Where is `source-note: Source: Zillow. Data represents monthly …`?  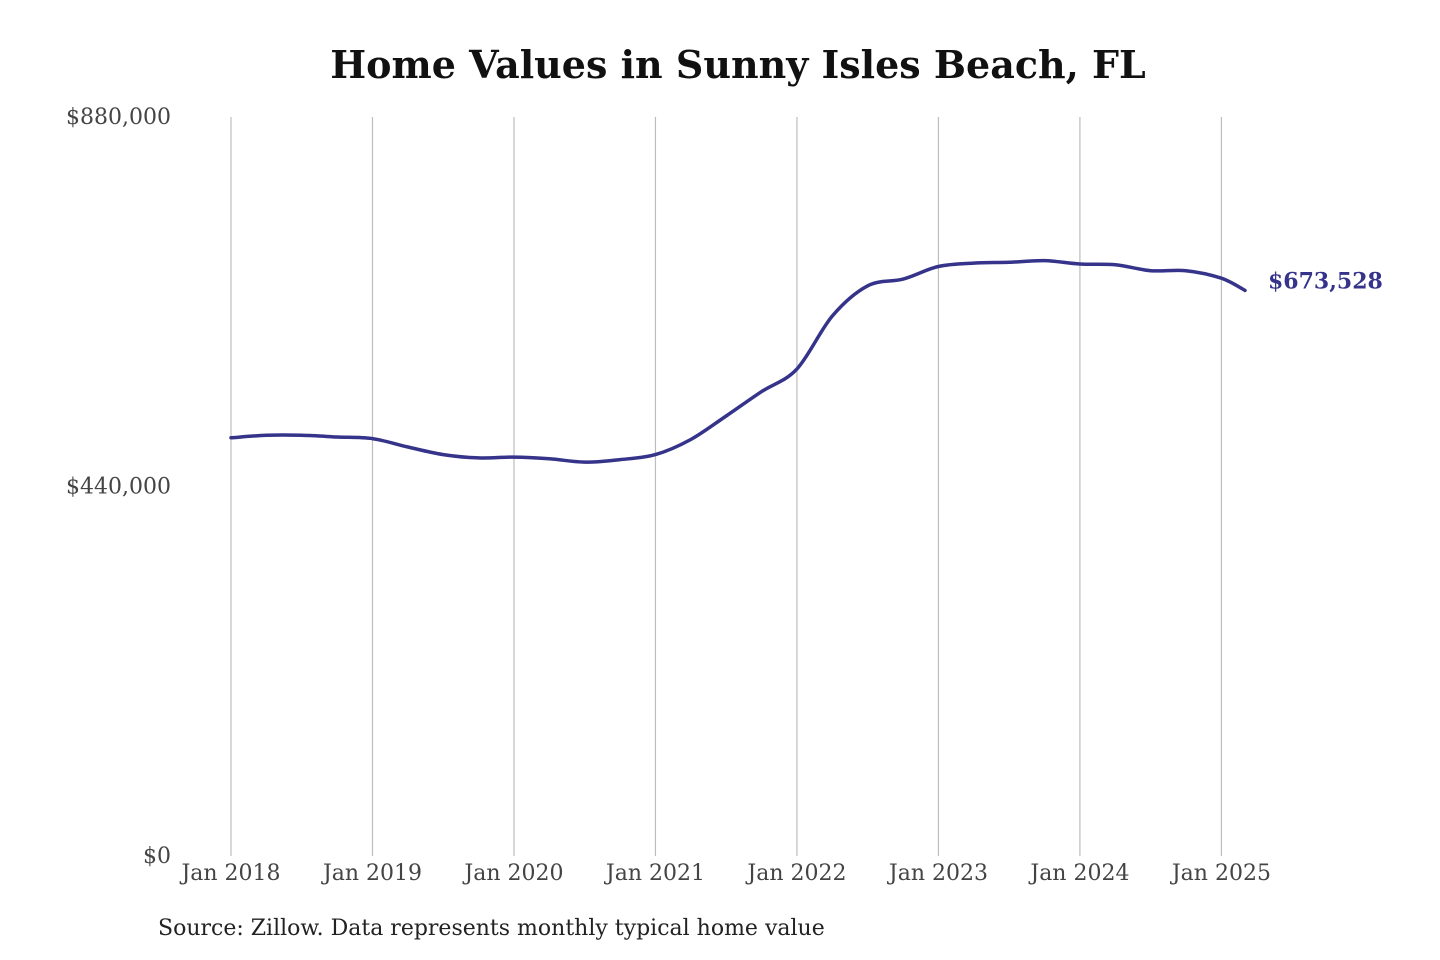
source-note: Source: Zillow. Data represents monthly … is located at coordinates (491, 928).